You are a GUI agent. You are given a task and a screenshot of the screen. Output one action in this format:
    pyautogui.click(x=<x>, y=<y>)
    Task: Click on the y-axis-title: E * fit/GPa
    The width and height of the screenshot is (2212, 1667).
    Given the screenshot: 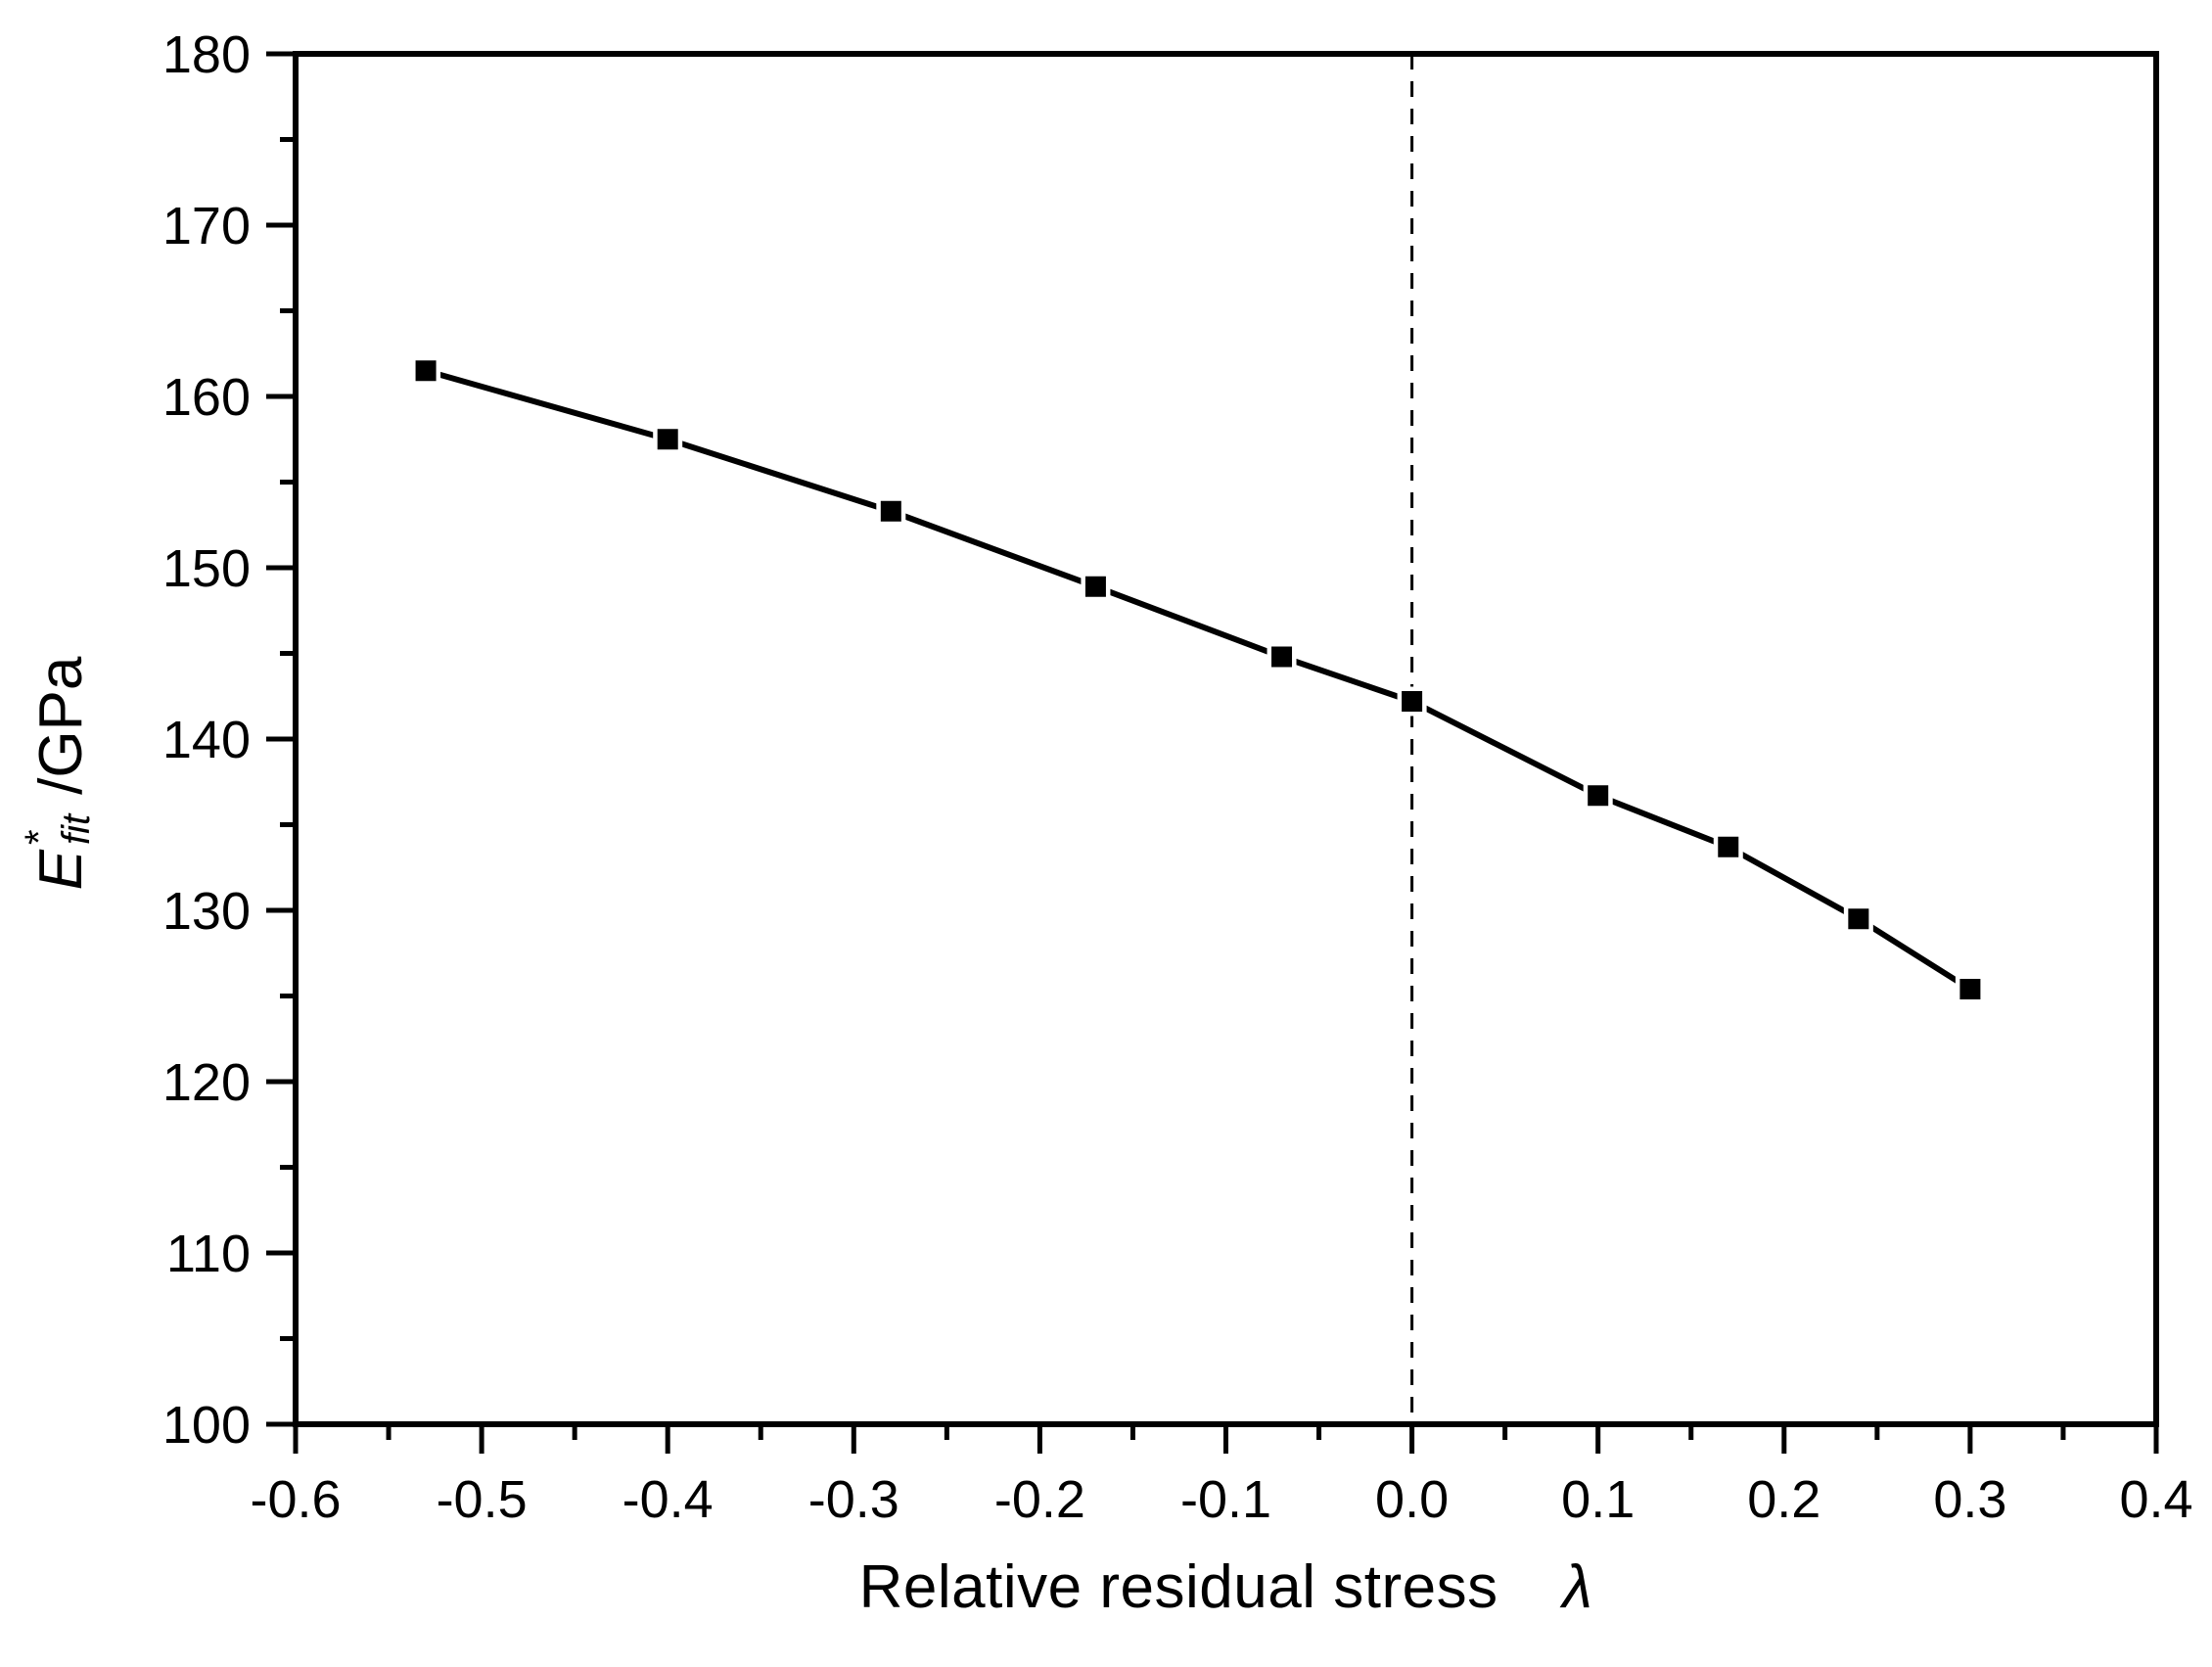 What is the action you would take?
    pyautogui.click(x=60, y=773)
    